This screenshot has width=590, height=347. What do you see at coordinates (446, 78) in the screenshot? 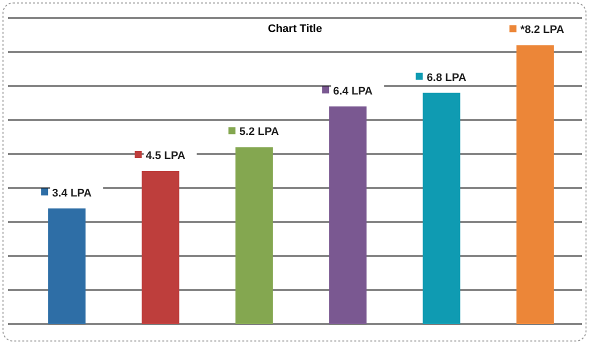
I see `data-label: 6.8 LPA` at bounding box center [446, 78].